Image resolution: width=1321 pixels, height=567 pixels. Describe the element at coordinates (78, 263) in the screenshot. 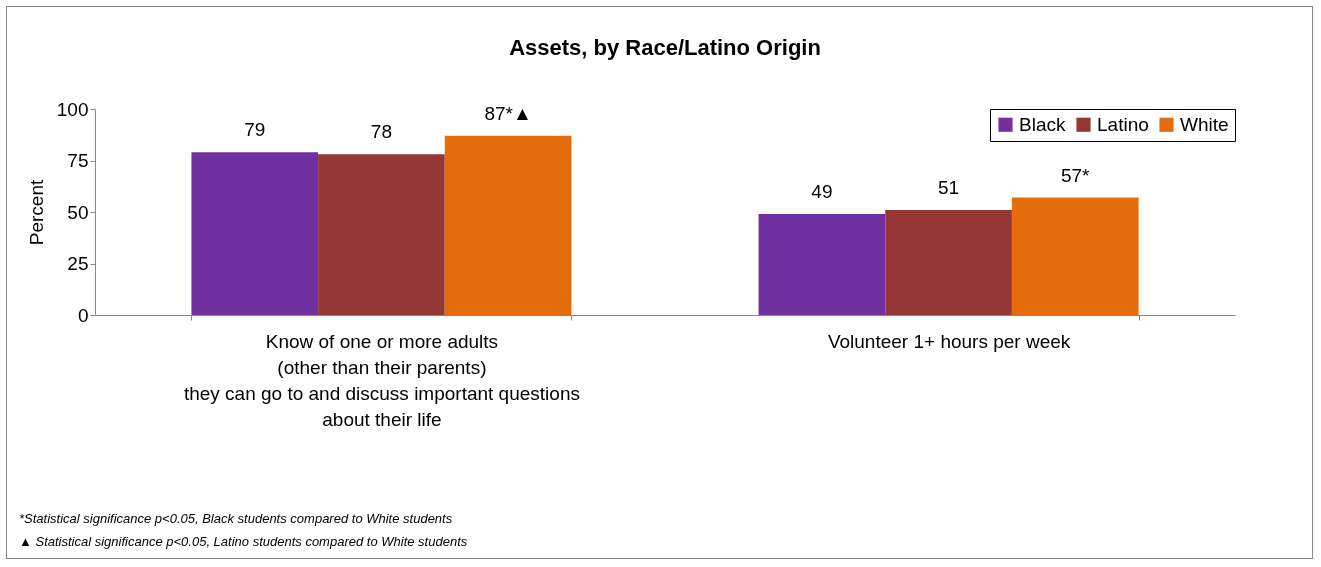

I see `y-tick-label: 25` at that location.